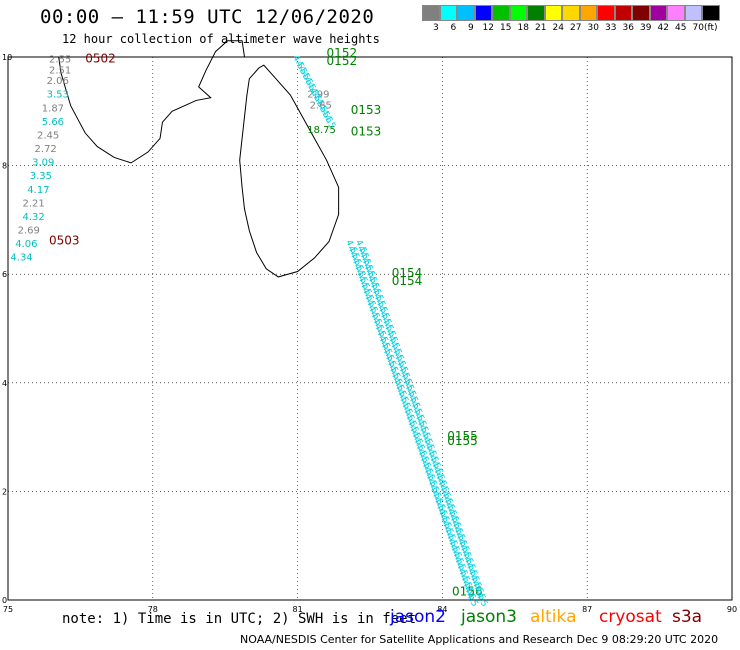 The height and width of the screenshot is (650, 740). What do you see at coordinates (153, 609) in the screenshot?
I see `lon-tick-label: 78` at bounding box center [153, 609].